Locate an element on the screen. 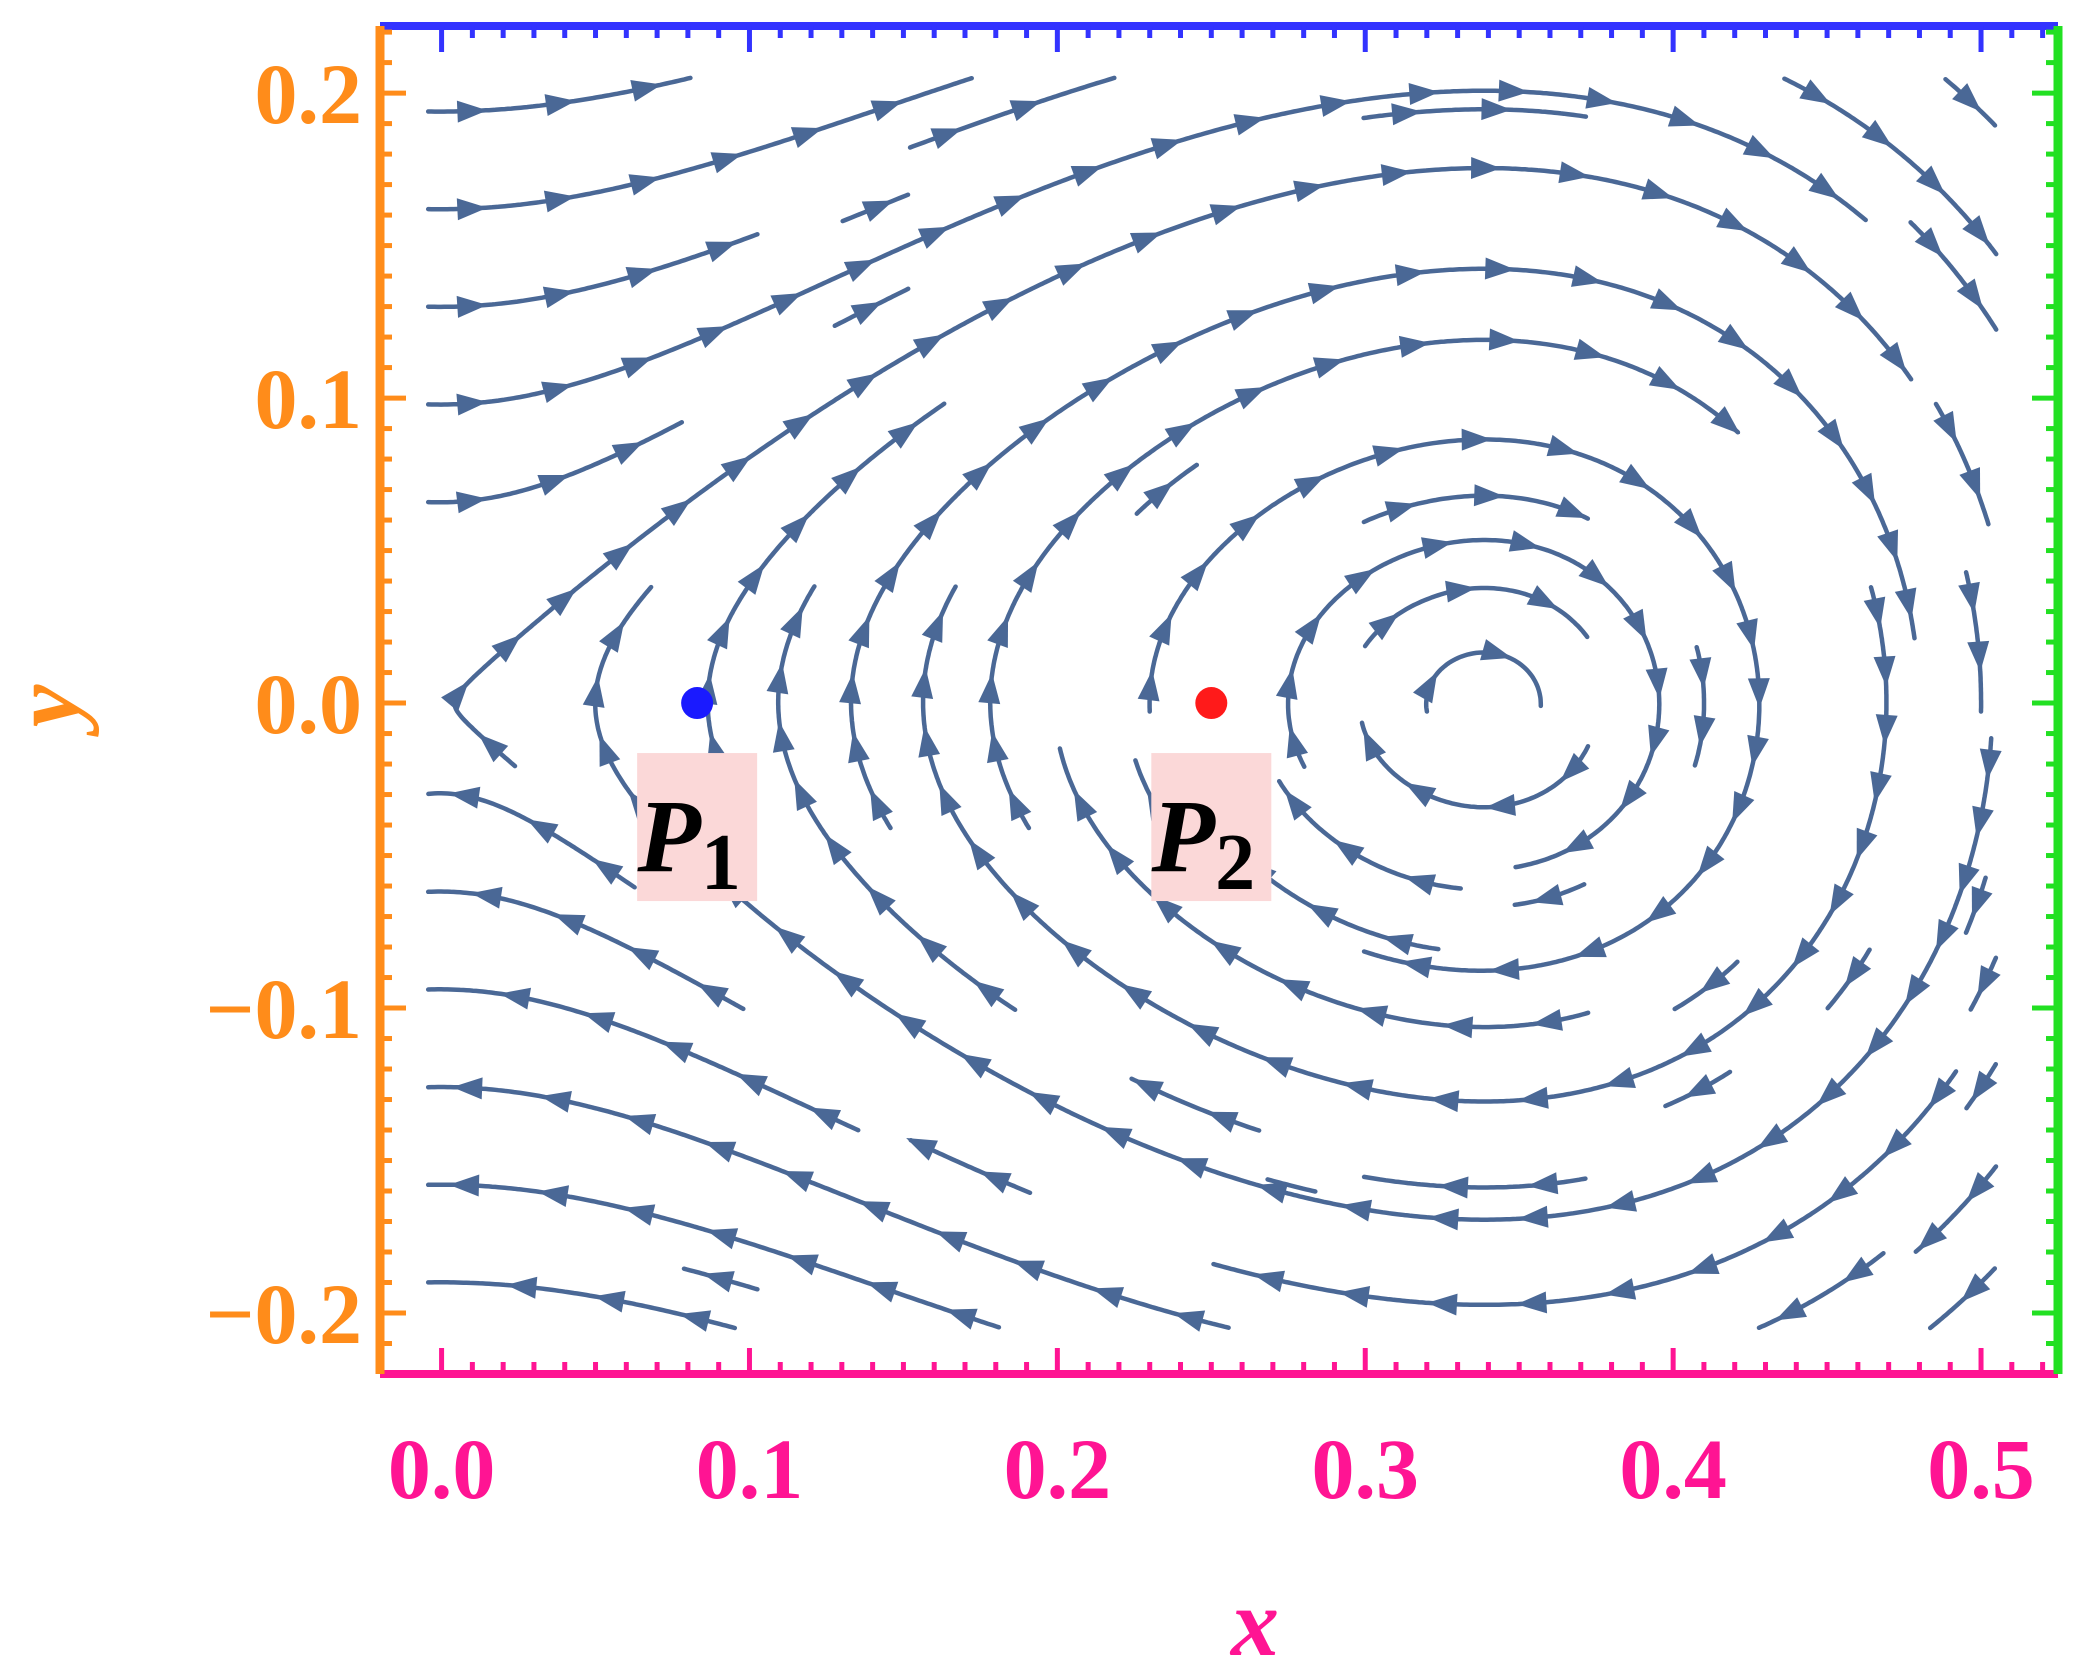  y-tick-label: 0.2 is located at coordinates (309, 94).